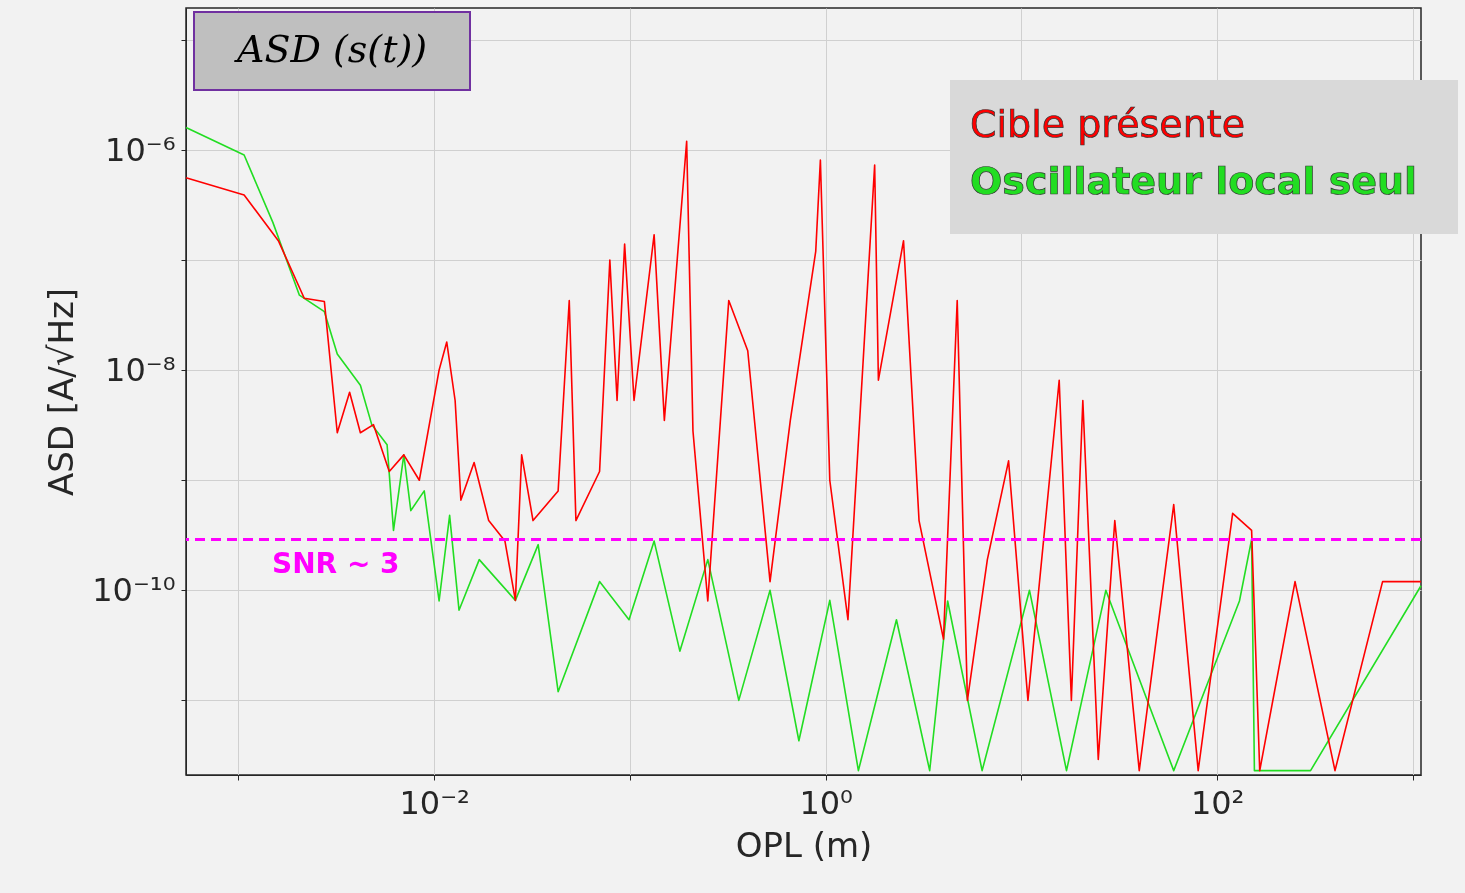 The width and height of the screenshot is (1465, 893). What do you see at coordinates (1108, 124) in the screenshot?
I see `text: Cible présente` at bounding box center [1108, 124].